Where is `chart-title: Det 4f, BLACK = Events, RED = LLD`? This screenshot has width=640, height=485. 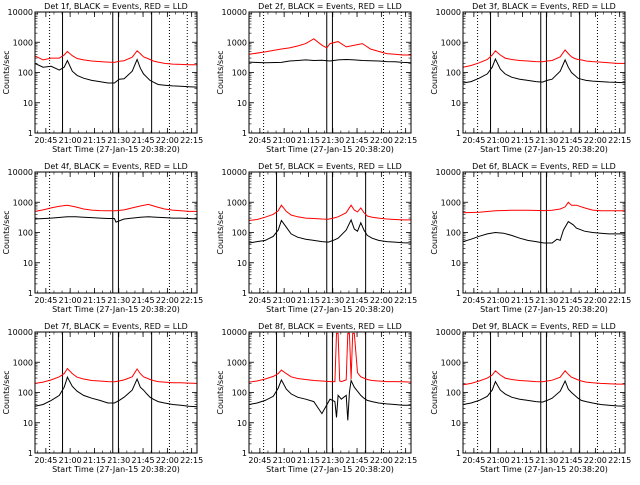
chart-title: Det 4f, BLACK = Events, RED = LLD is located at coordinates (116, 166).